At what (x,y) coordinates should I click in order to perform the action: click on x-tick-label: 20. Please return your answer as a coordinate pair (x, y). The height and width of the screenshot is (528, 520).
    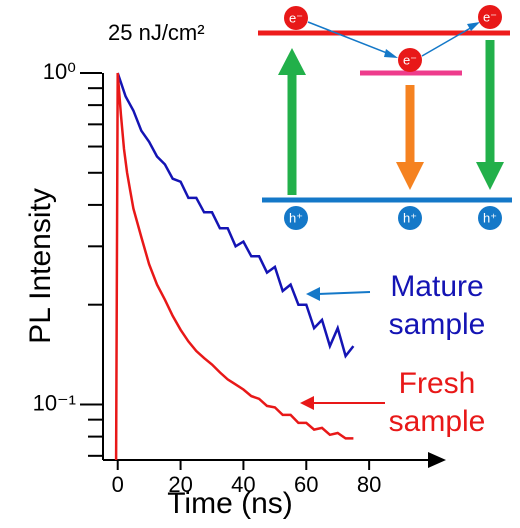
    Looking at the image, I should click on (180, 484).